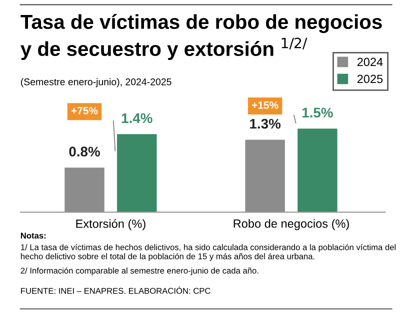 The width and height of the screenshot is (408, 312). What do you see at coordinates (265, 105) in the screenshot?
I see `text: +15%` at bounding box center [265, 105].